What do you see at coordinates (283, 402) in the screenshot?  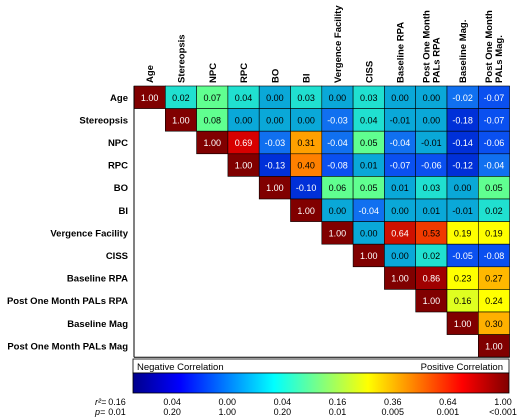 I see `r2-tick-label: 0.04` at bounding box center [283, 402].